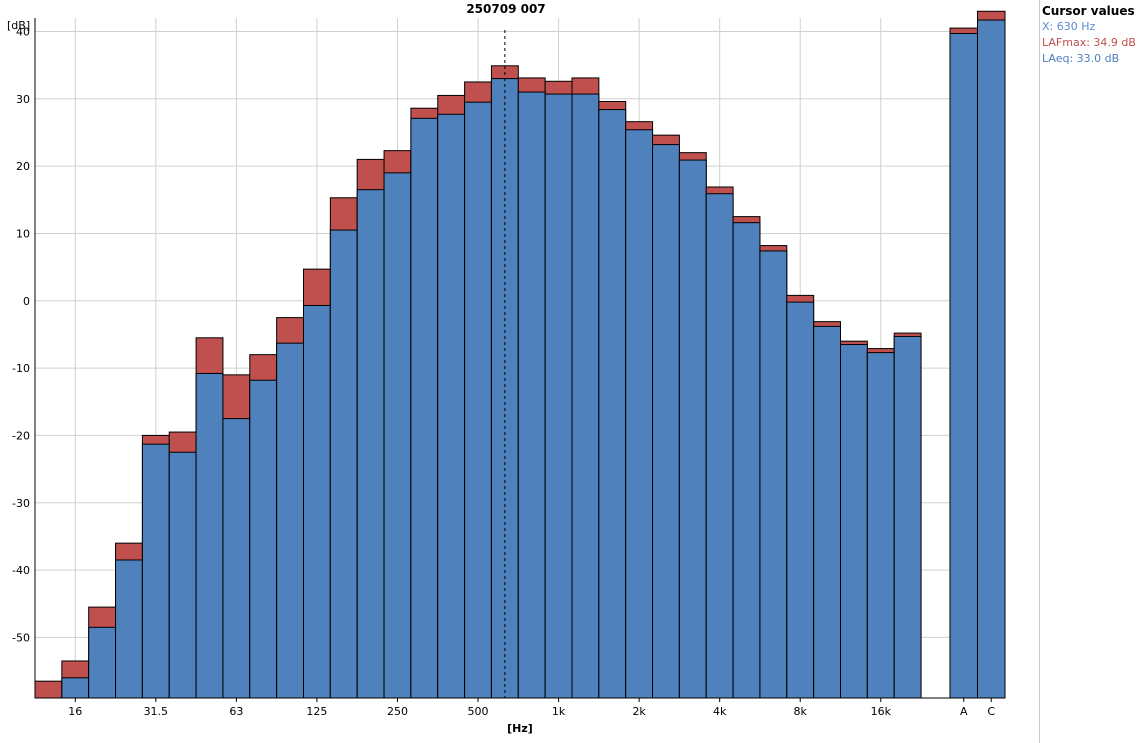 The image size is (1147, 743). I want to click on y-tick-label: -40, so click(21, 570).